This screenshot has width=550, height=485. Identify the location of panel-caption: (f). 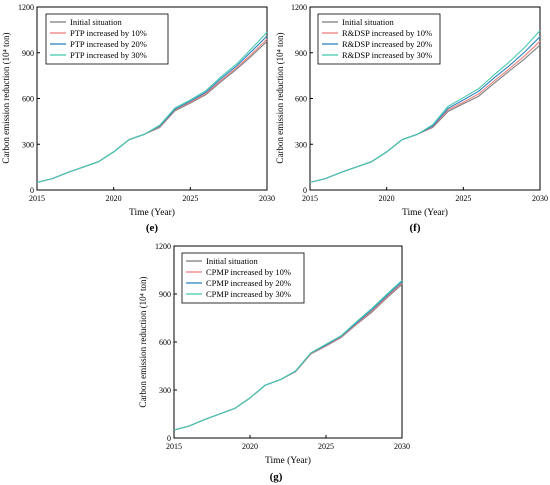
(415, 228).